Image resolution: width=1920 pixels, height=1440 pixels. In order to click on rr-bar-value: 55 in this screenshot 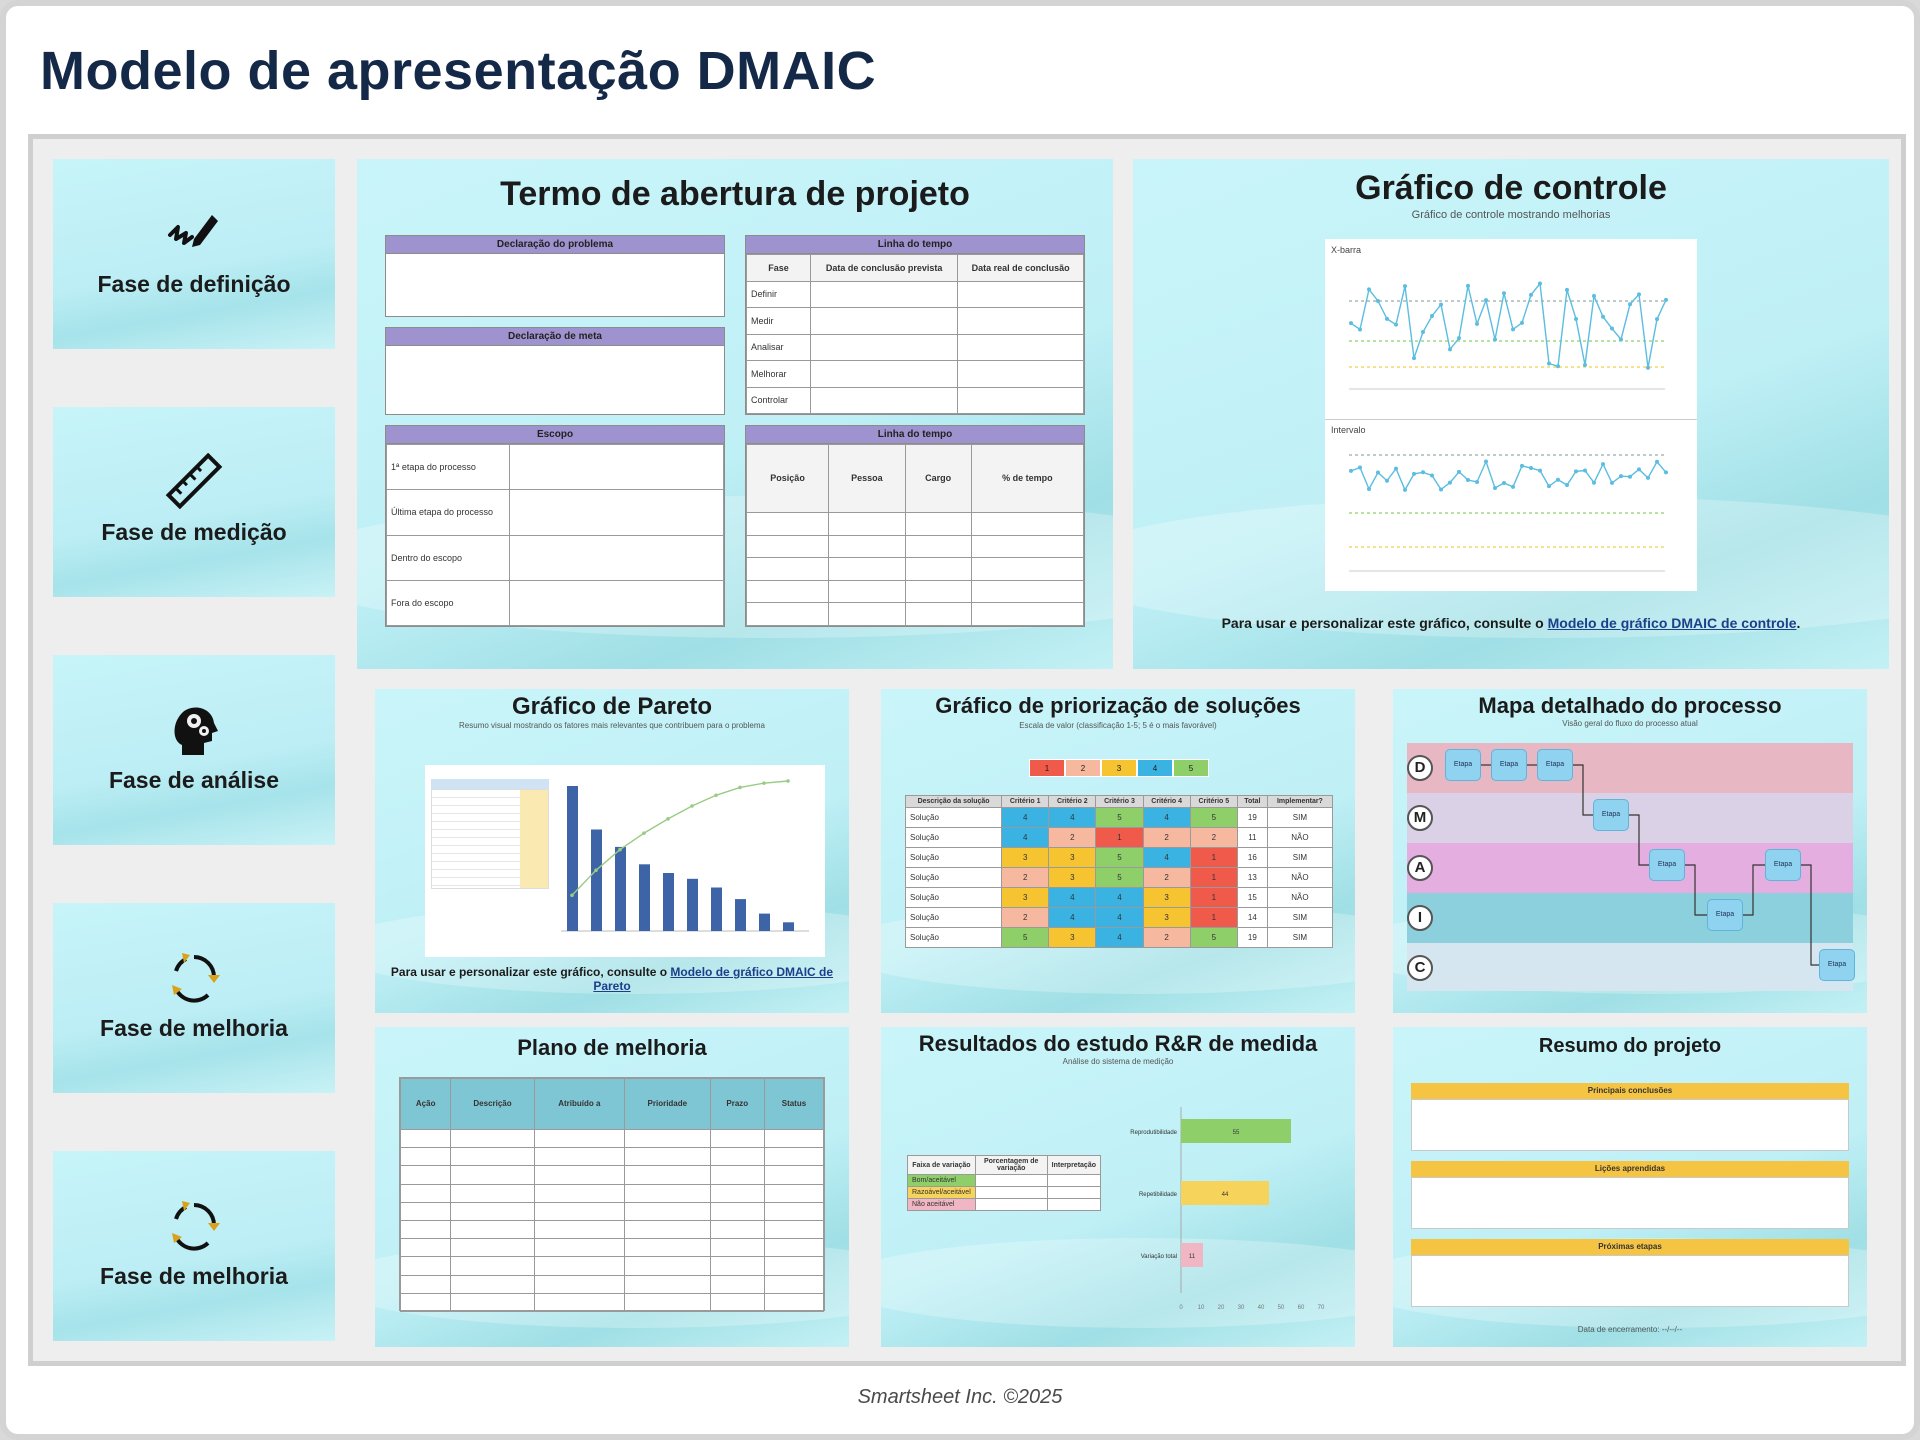, I will do `click(1236, 1133)`.